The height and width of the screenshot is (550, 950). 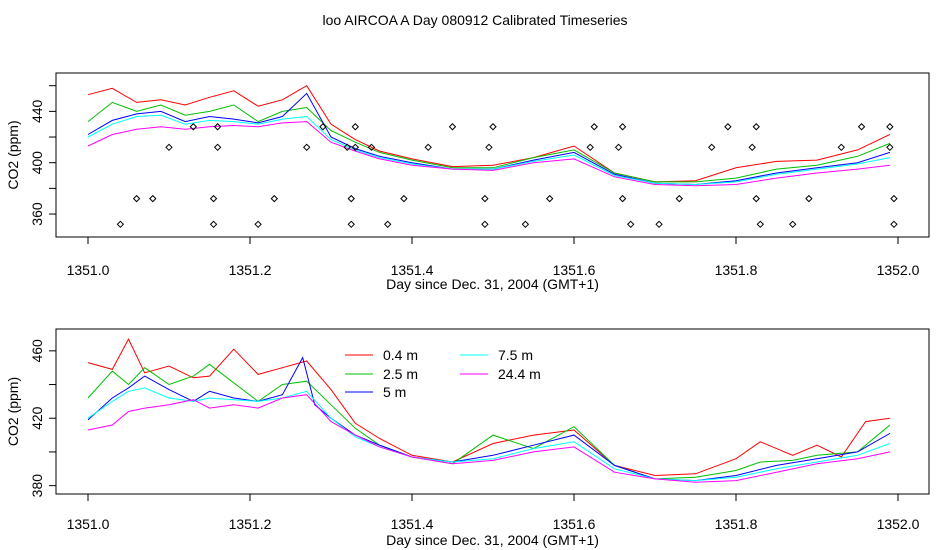 I want to click on legend-label: 7.5 m, so click(x=515, y=355).